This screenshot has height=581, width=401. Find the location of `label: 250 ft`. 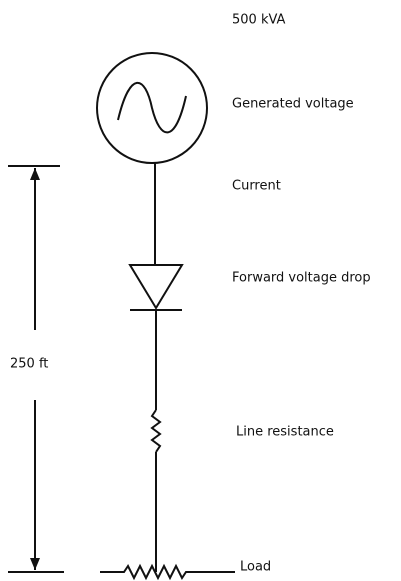

label: 250 ft is located at coordinates (29, 364).